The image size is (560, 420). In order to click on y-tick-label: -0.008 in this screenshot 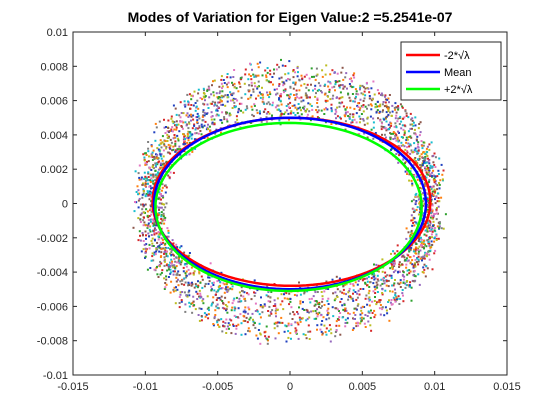, I will do `click(52, 342)`.